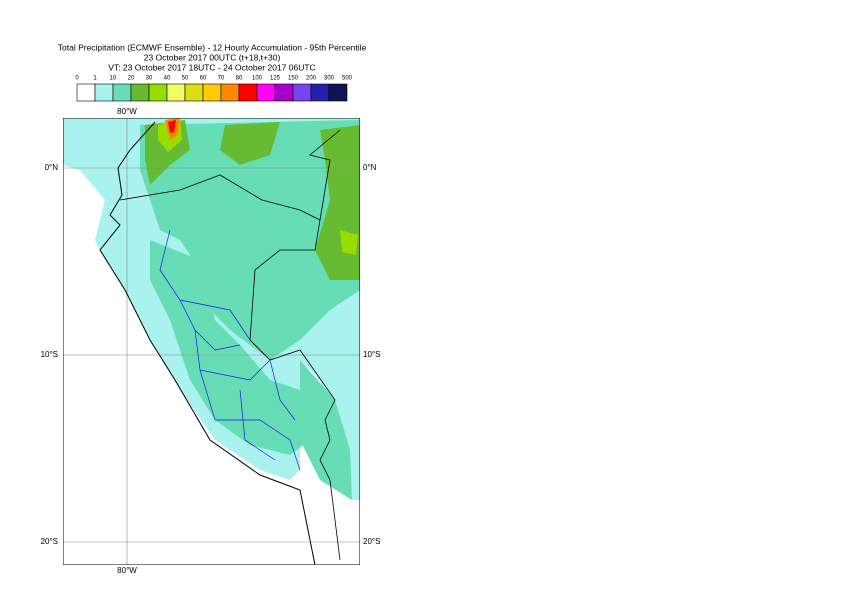  I want to click on legend-label: 150, so click(293, 79).